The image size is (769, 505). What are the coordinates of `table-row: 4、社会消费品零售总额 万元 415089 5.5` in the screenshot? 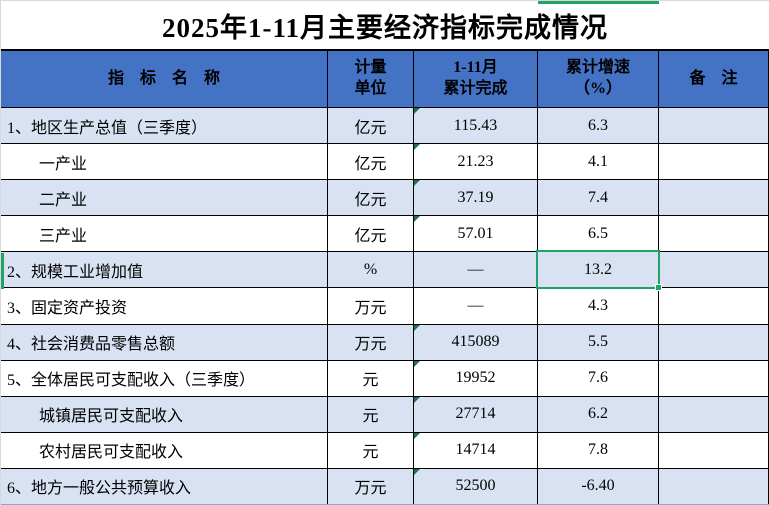 It's located at (385, 342).